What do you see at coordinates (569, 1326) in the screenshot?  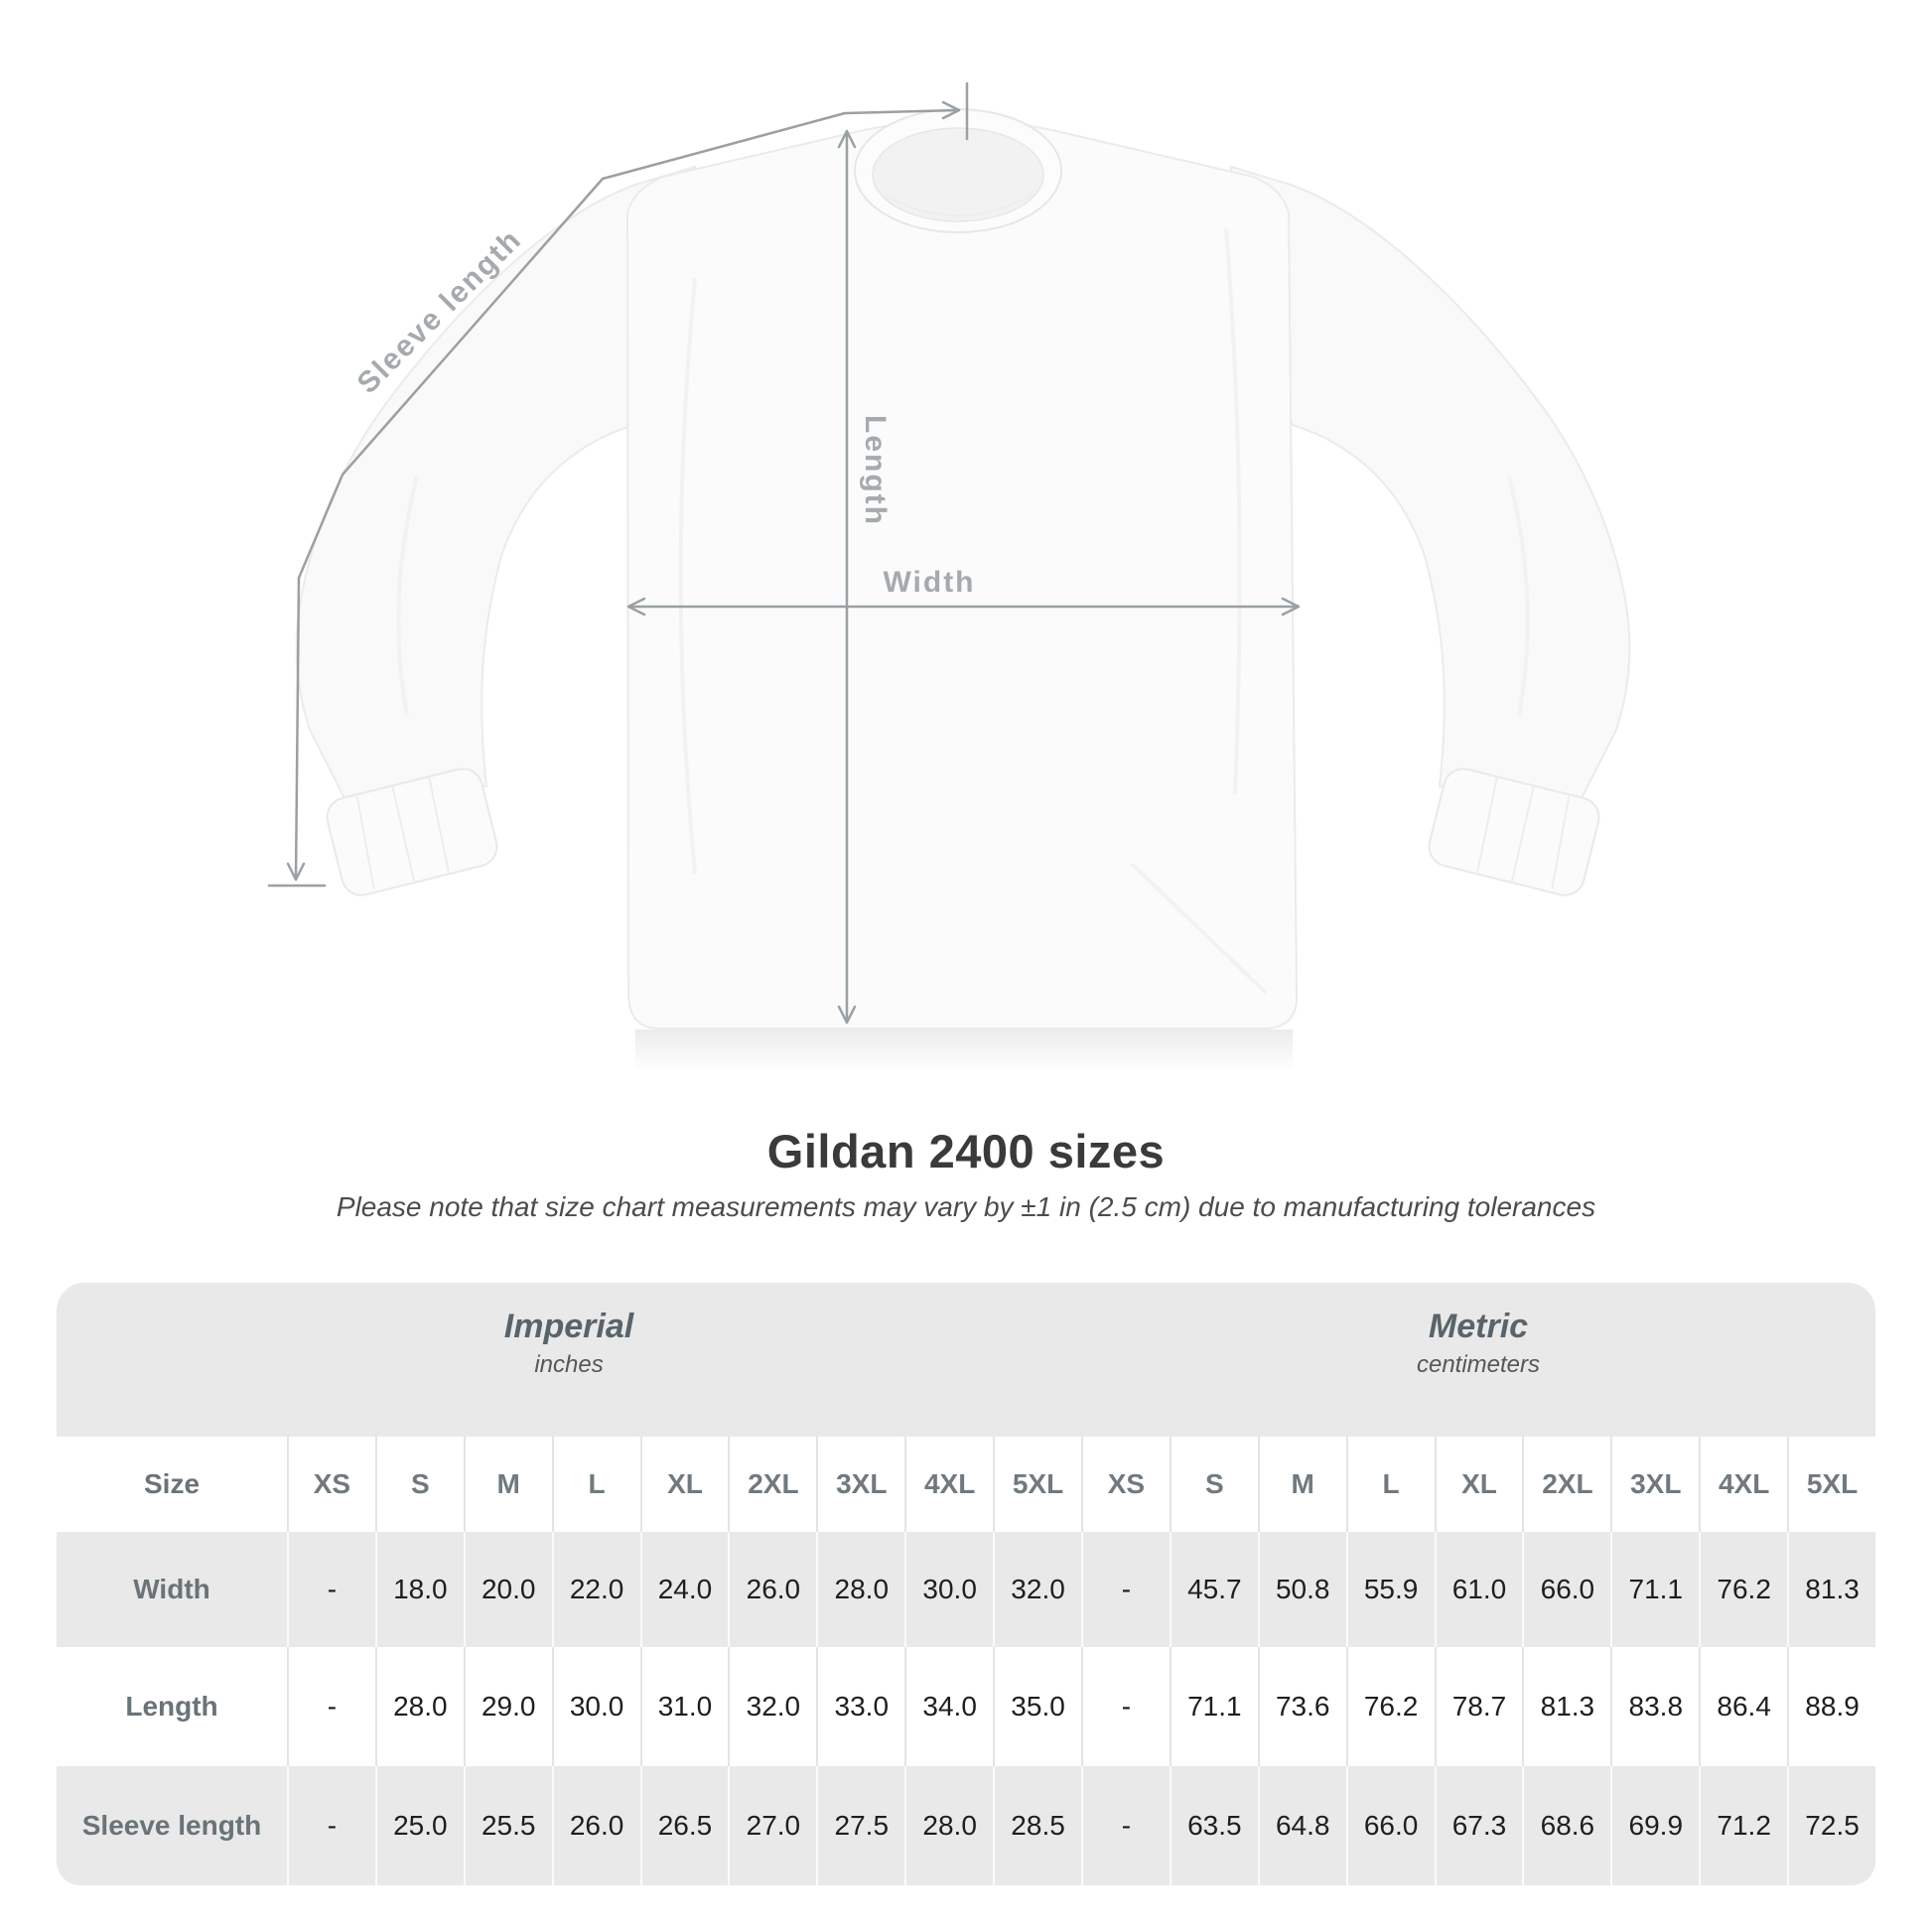 I see `imperial-title: Imperial` at bounding box center [569, 1326].